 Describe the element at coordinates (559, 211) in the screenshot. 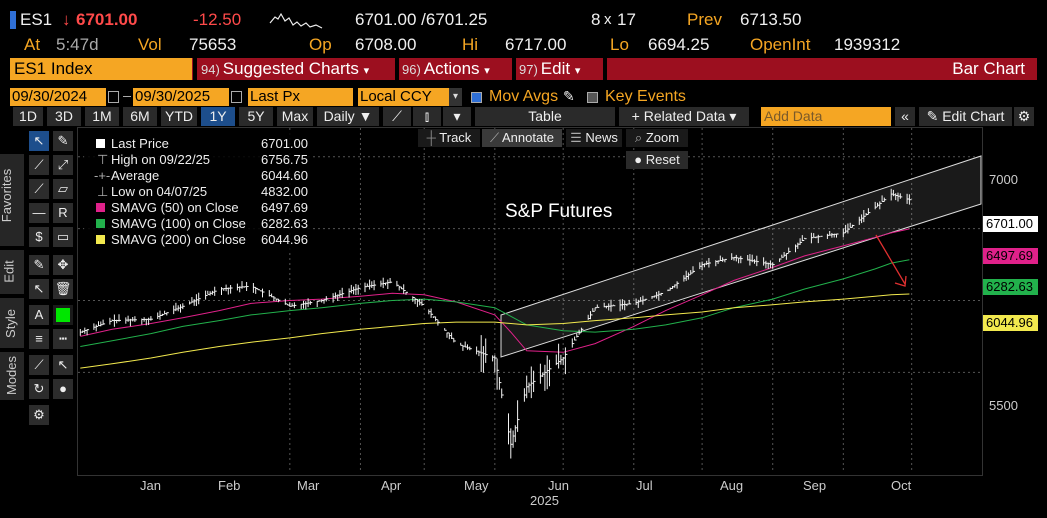

I see `annotation-text: S&P Futures` at that location.